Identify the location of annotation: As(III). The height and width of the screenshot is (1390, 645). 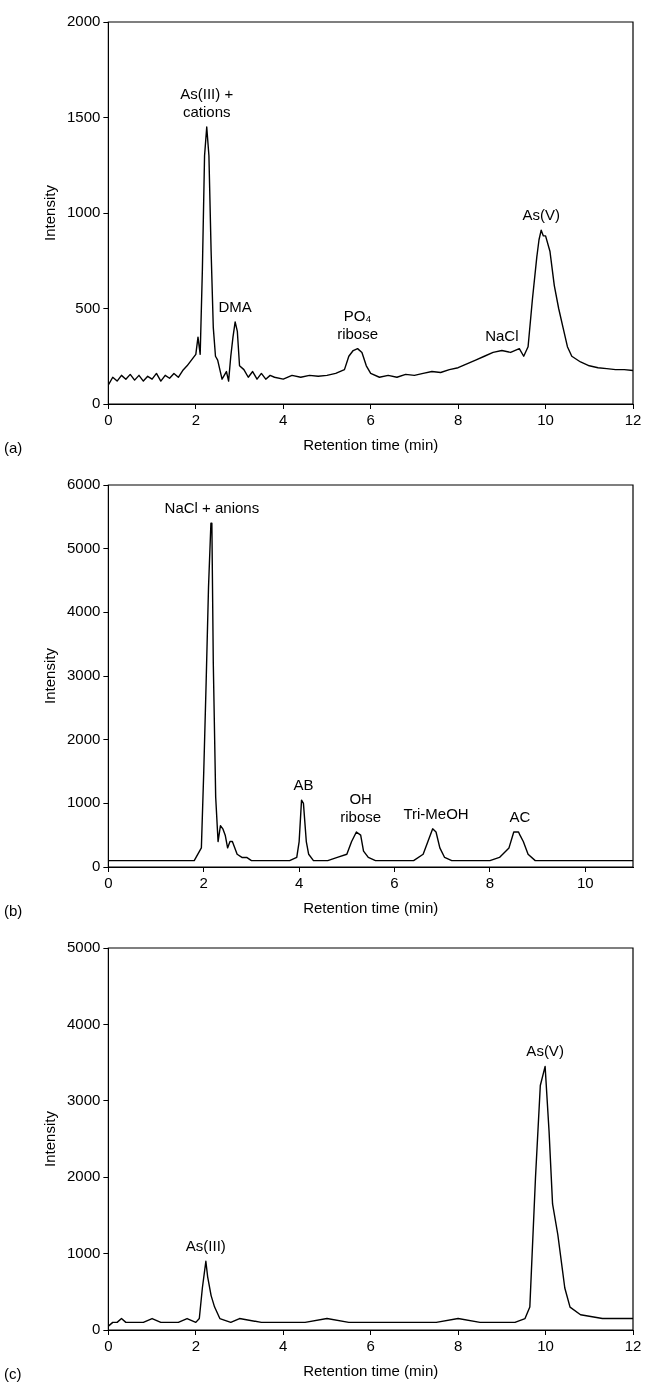
(205, 1246).